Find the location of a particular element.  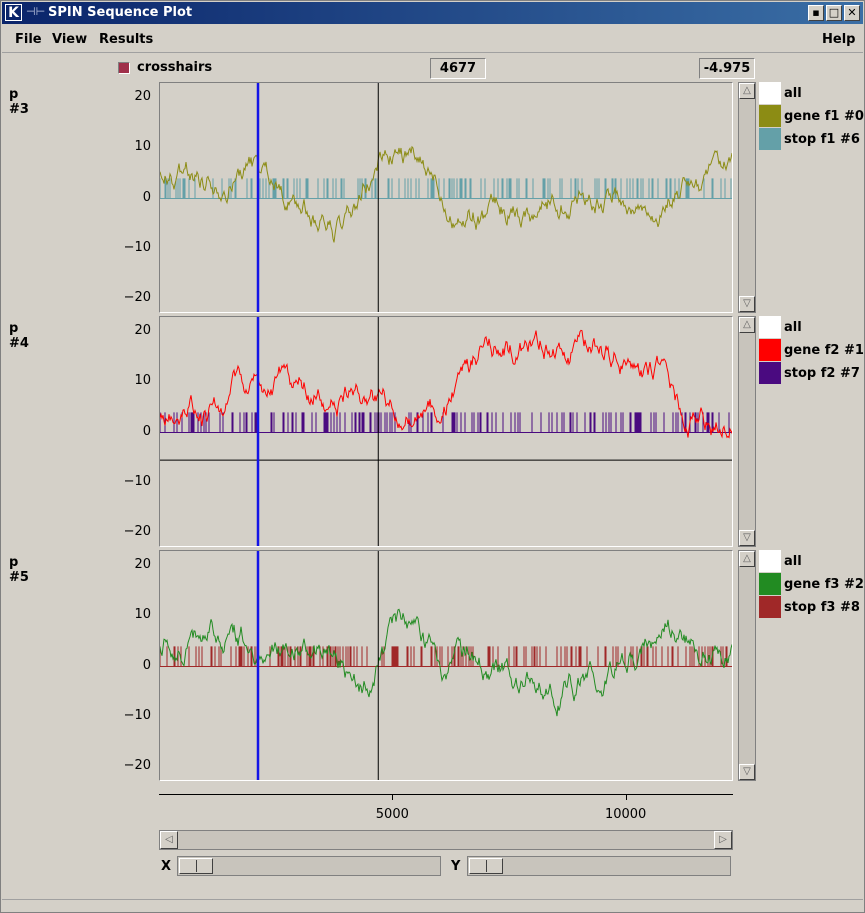

x-zoom-label: X is located at coordinates (166, 866).